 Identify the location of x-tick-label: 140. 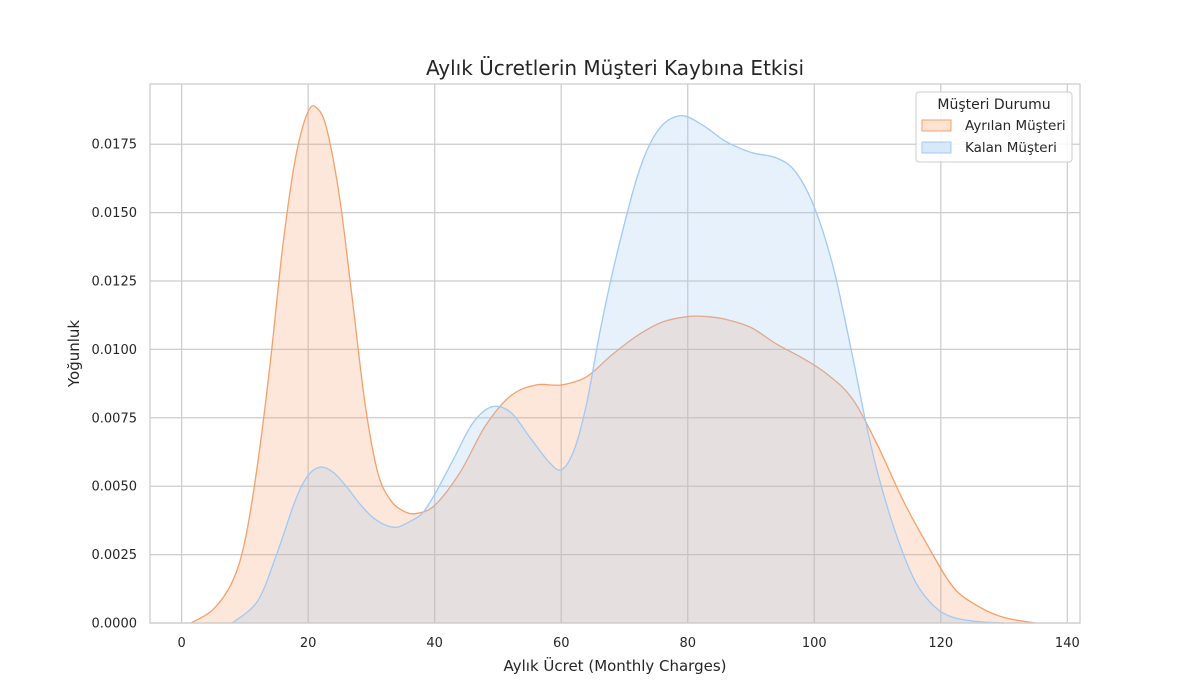
(1067, 643).